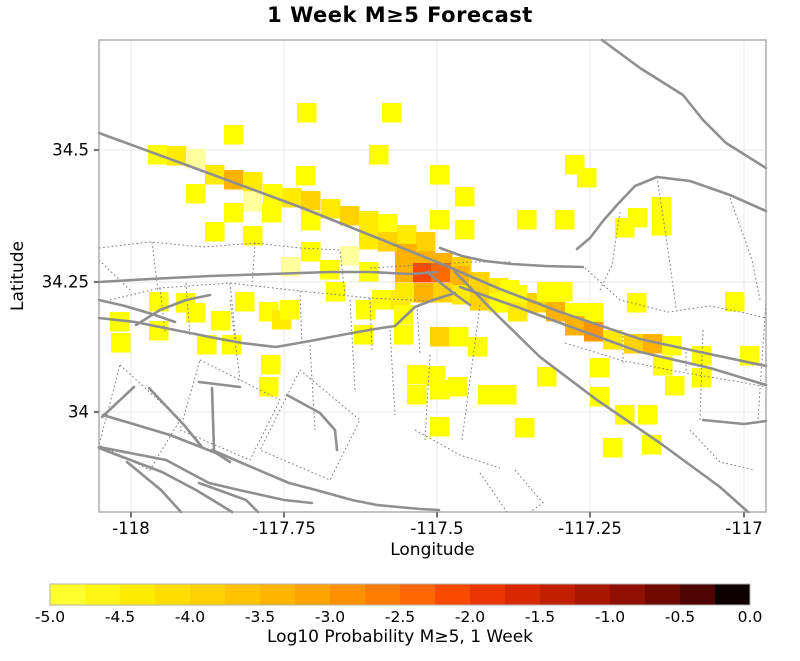 The height and width of the screenshot is (661, 800). I want to click on colorbar-tick-label: -3.0, so click(330, 617).